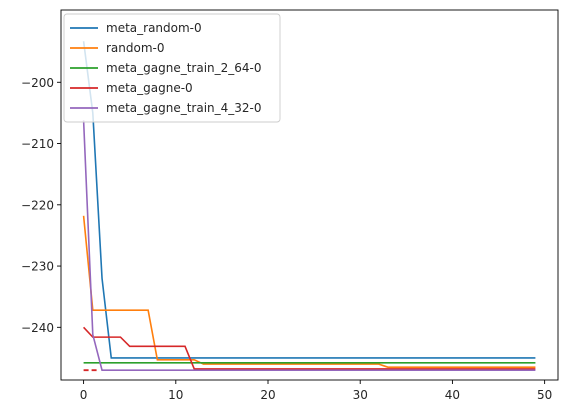 This screenshot has width=567, height=416. Describe the element at coordinates (37, 328) in the screenshot. I see `y-tick-label--240: −240` at that location.